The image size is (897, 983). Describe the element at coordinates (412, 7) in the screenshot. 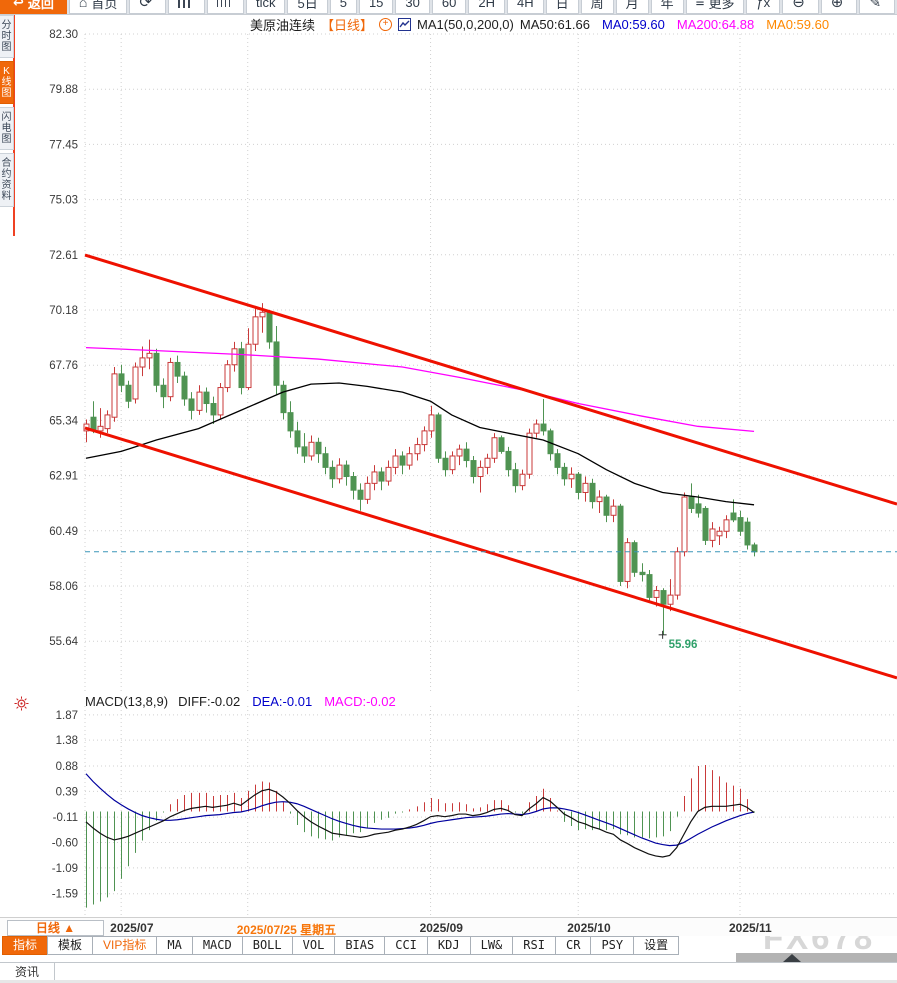

I see `toolbar-button: 30` at that location.